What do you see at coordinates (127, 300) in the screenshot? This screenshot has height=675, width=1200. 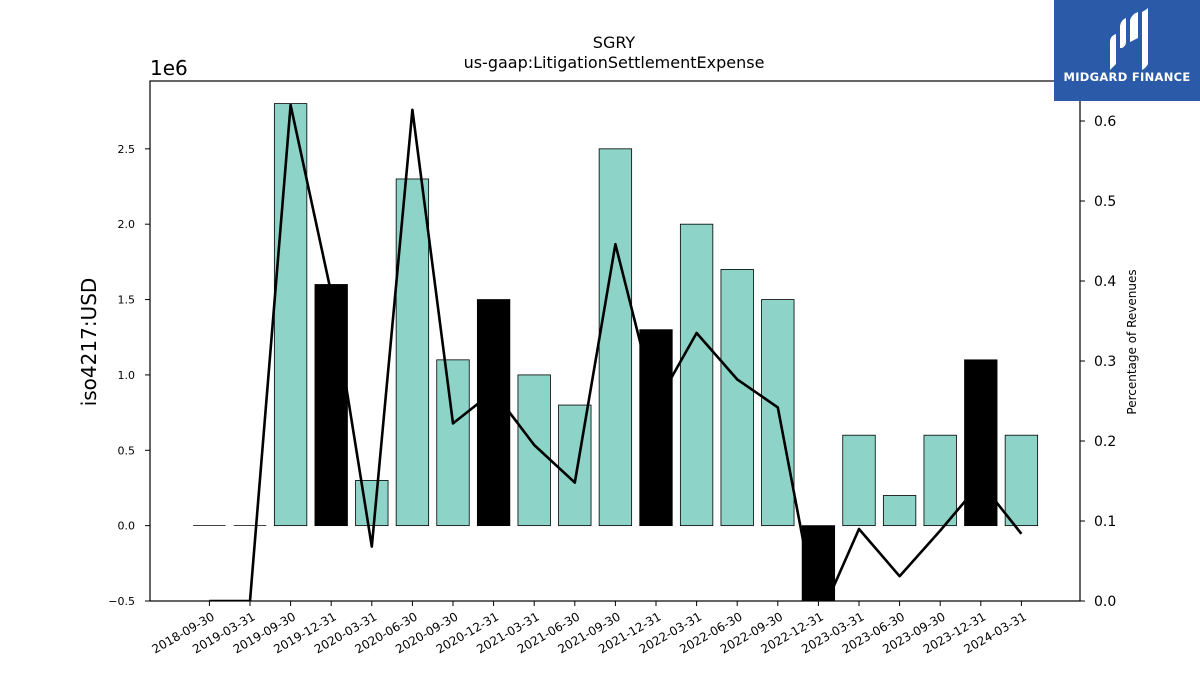 I see `y-tick-label: 1.5` at bounding box center [127, 300].